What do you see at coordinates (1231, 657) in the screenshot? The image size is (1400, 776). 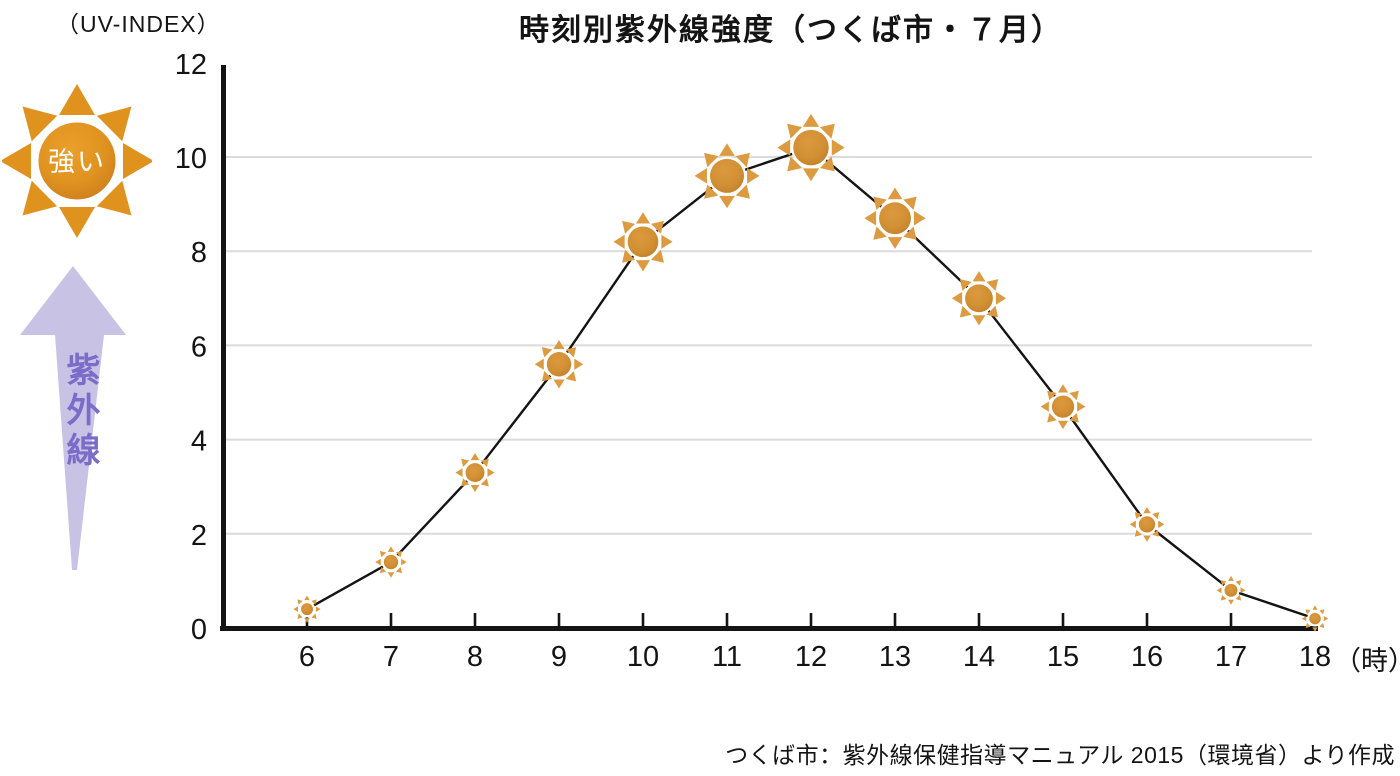 I see `x-tick-label: 17` at bounding box center [1231, 657].